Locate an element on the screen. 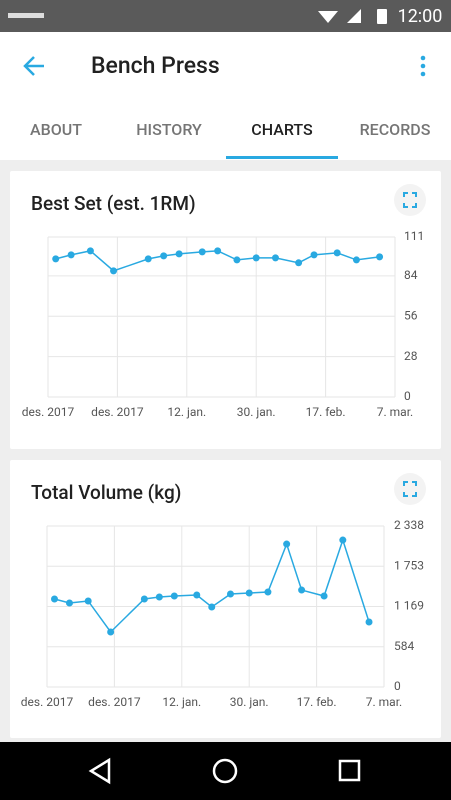 The width and height of the screenshot is (451, 800). y-tick-label: 84 is located at coordinates (411, 275).